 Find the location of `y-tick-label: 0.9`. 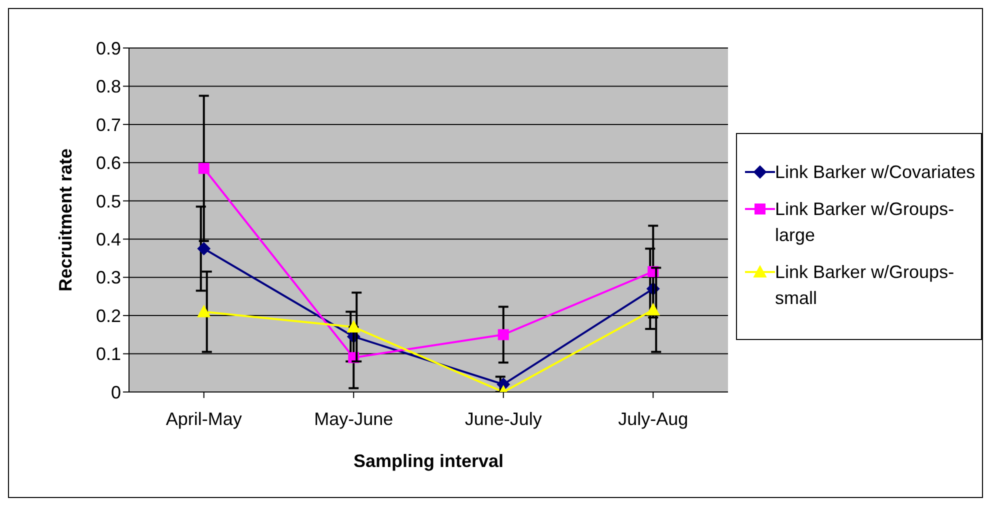

y-tick-label: 0.9 is located at coordinates (108, 48).